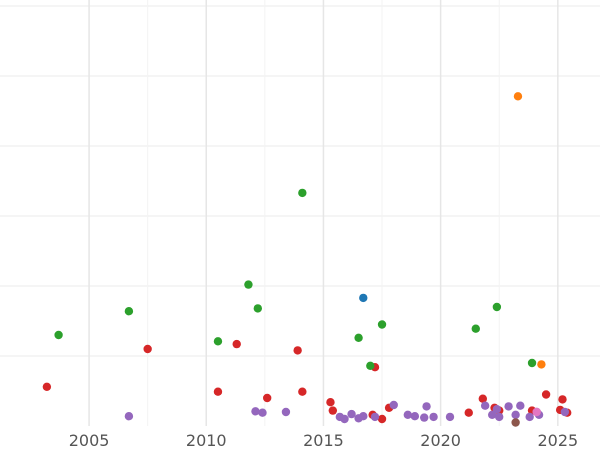 The image size is (600, 450). Describe the element at coordinates (440, 440) in the screenshot. I see `x-tick-label: 2020` at that location.